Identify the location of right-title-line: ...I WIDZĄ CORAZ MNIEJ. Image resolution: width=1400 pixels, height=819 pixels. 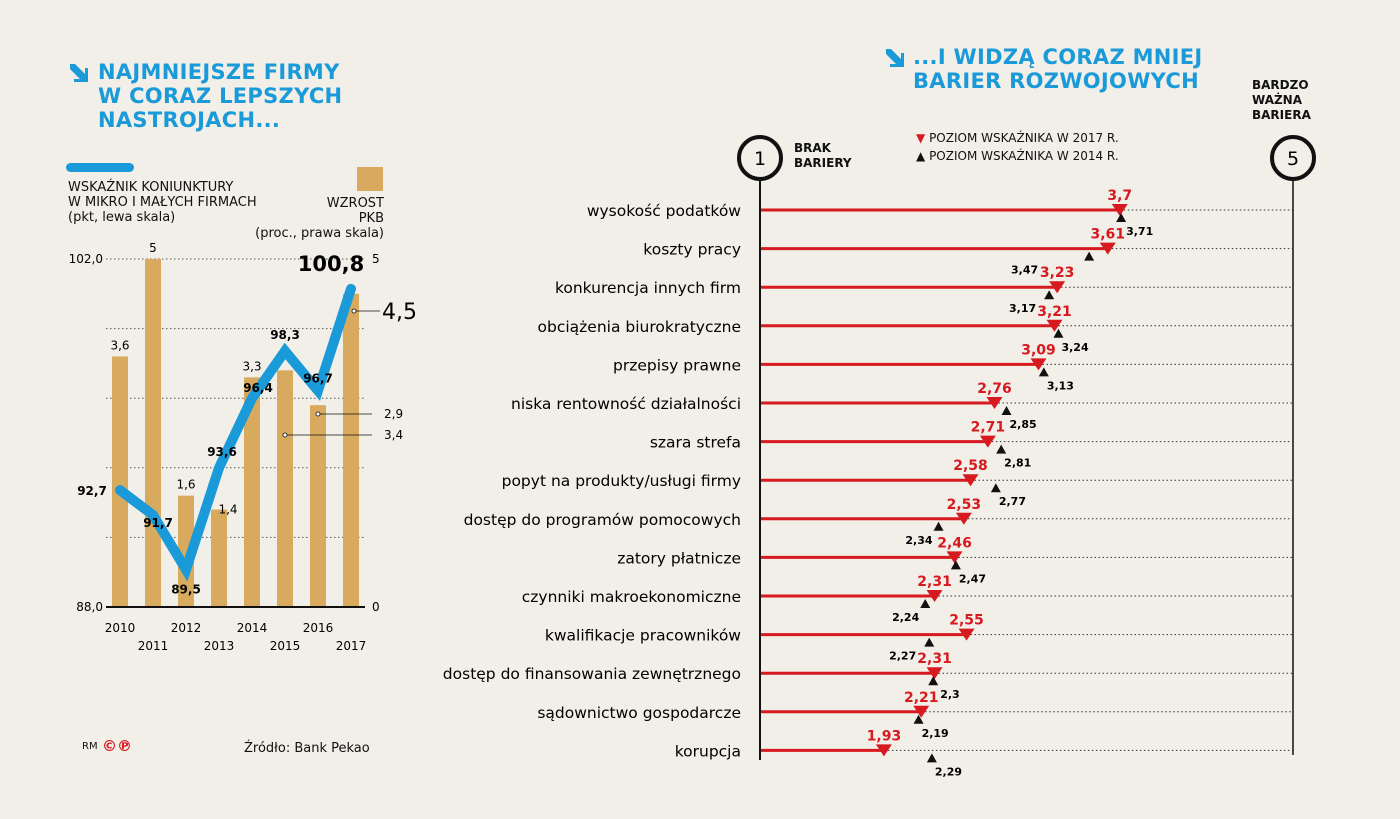
(1058, 57).